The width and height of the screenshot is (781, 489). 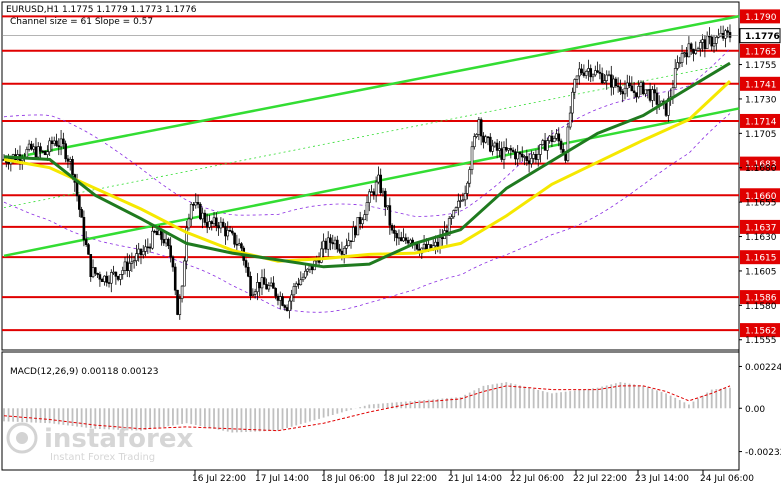 What do you see at coordinates (761, 18) in the screenshot?
I see `level-label: 1.1790` at bounding box center [761, 18].